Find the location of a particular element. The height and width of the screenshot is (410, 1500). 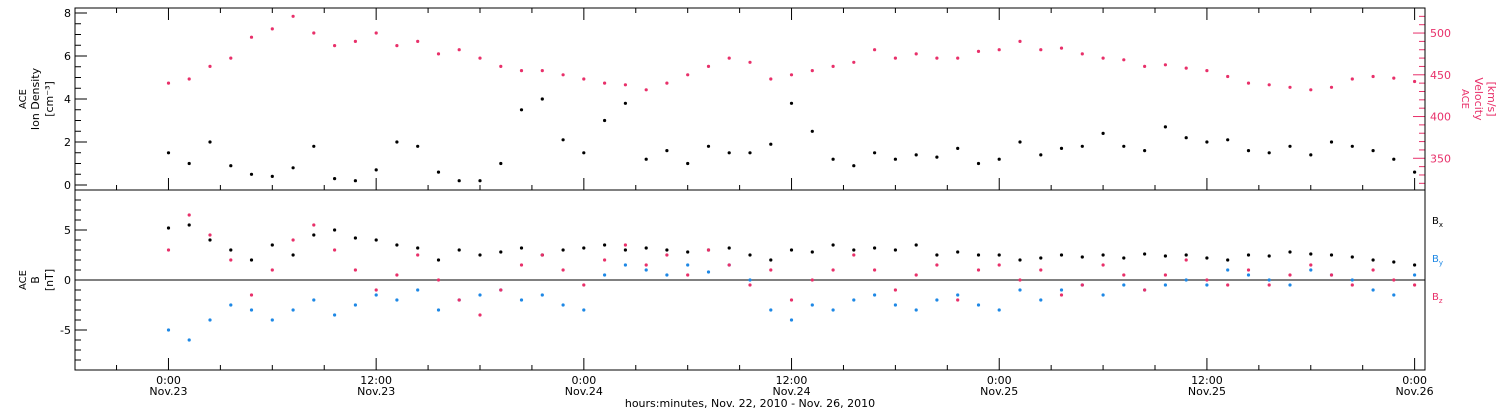

density-axis-title-units: [cm⁻³] is located at coordinates (49, 99).